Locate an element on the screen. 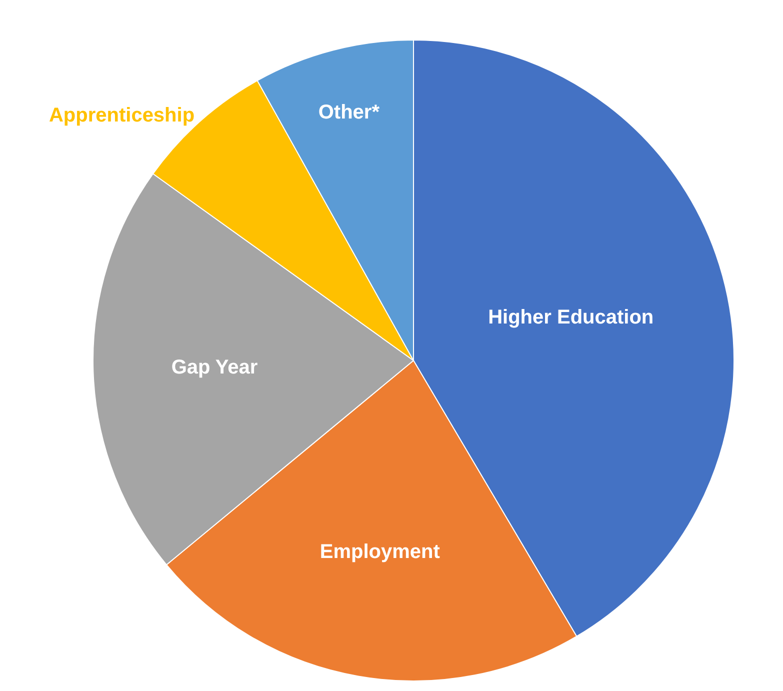  slice-label: Employment is located at coordinates (380, 551).